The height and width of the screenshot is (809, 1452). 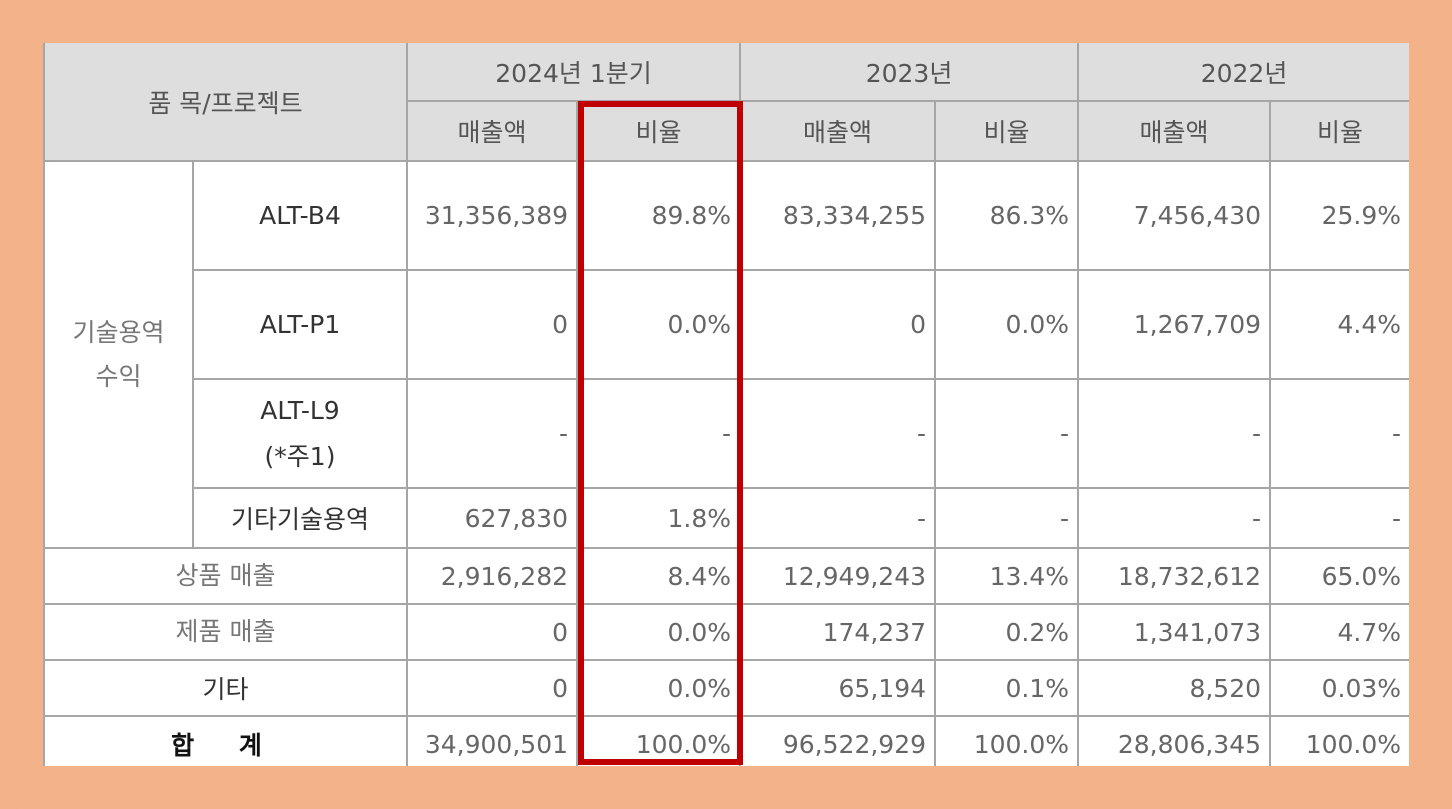 I want to click on total-label: 합 계, so click(x=225, y=740).